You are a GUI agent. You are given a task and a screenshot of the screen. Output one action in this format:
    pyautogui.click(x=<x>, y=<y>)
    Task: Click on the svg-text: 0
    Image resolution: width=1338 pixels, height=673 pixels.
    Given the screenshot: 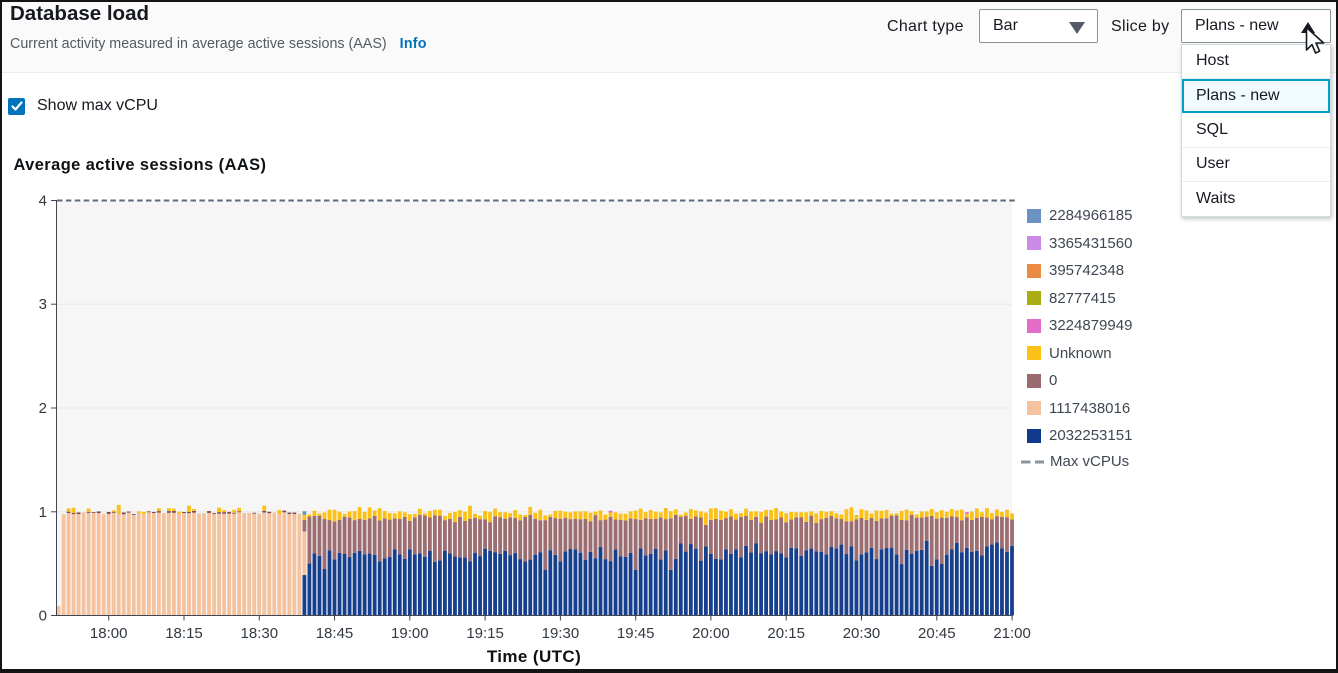 What is the action you would take?
    pyautogui.click(x=43, y=616)
    